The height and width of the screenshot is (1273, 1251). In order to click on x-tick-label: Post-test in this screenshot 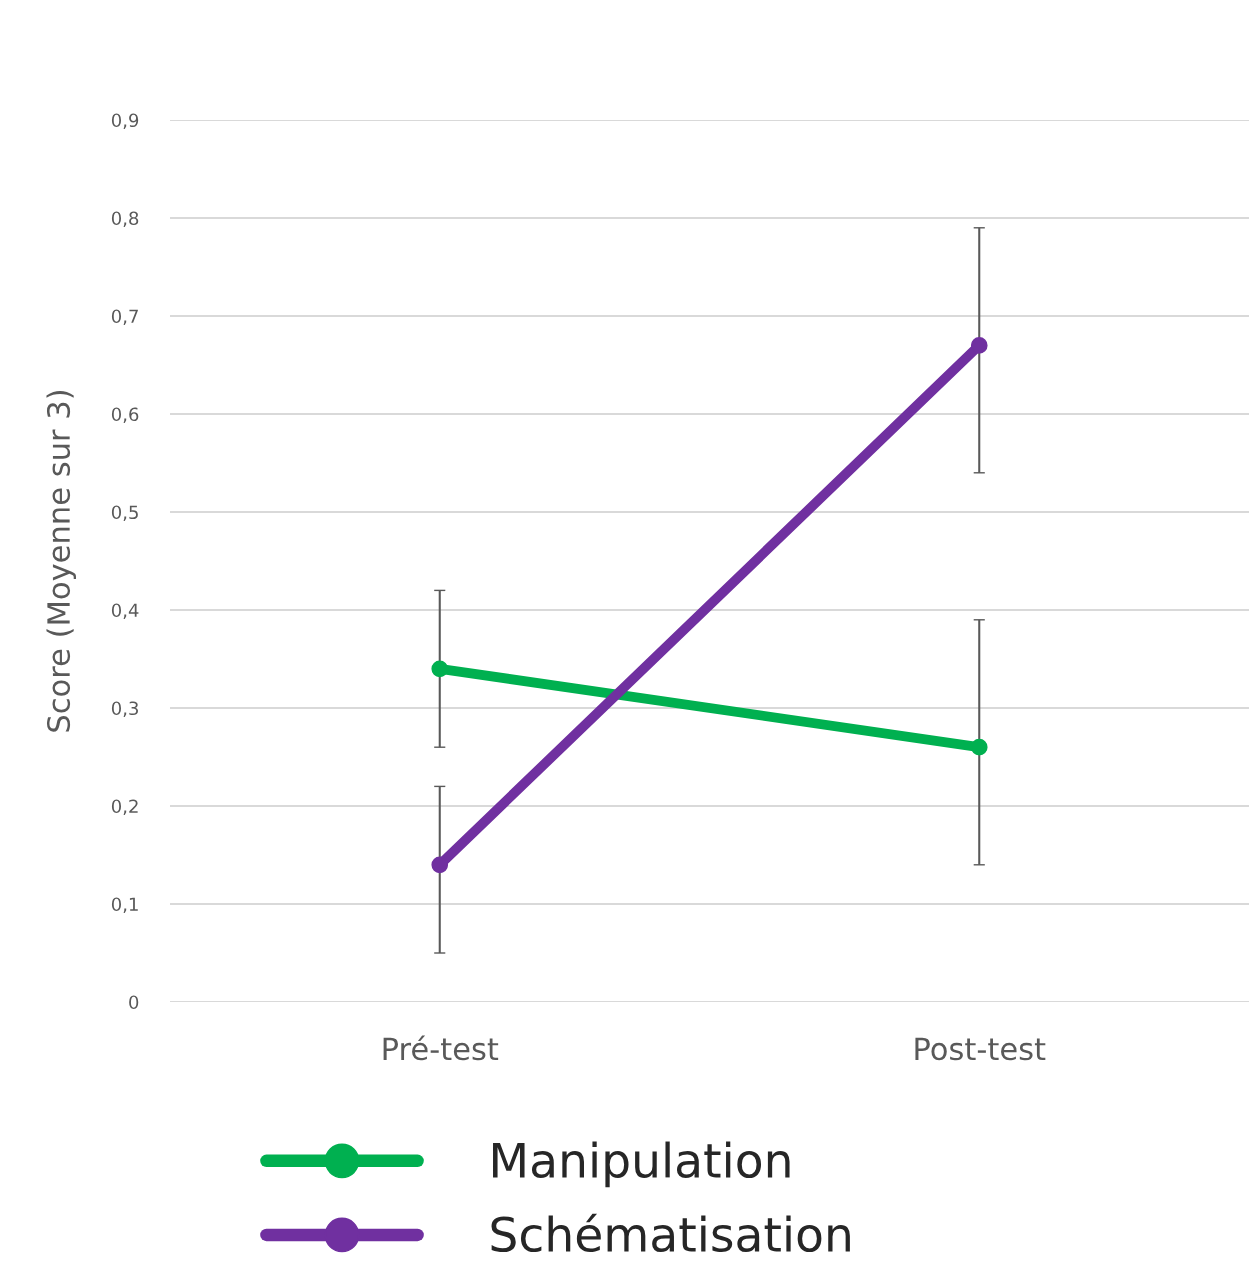, I will do `click(980, 1049)`.